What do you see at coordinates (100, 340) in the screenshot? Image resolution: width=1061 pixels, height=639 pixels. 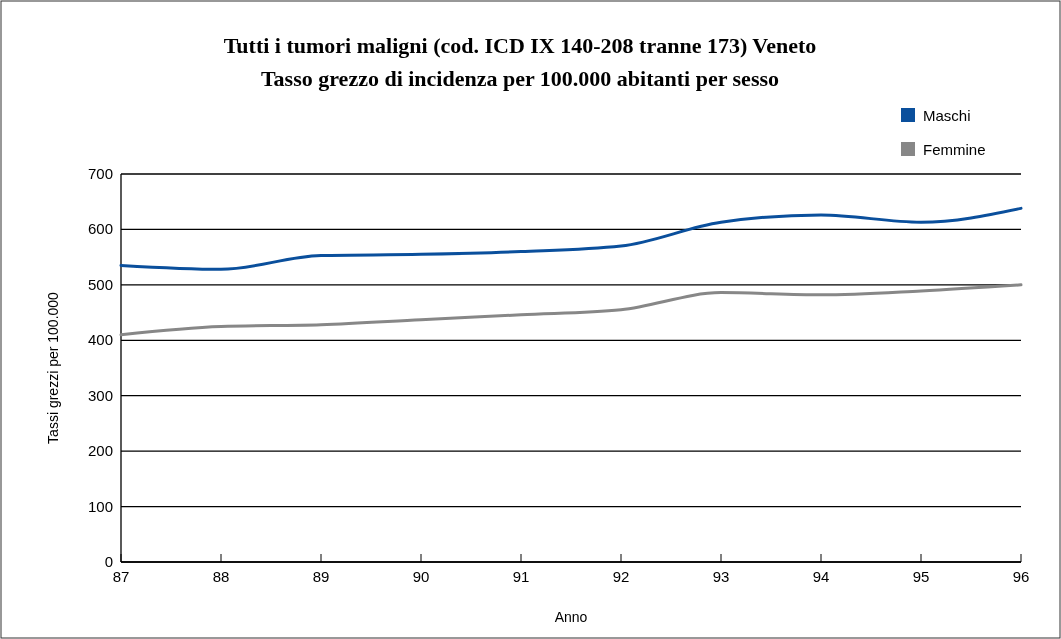 I see `y-tick-label: 400` at bounding box center [100, 340].